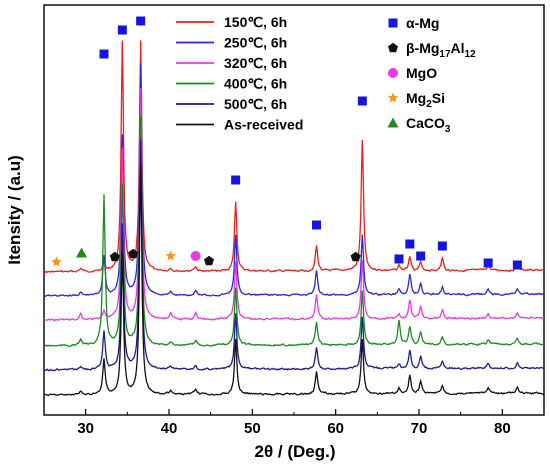 Image resolution: width=550 pixels, height=472 pixels. Describe the element at coordinates (502, 428) in the screenshot. I see `x-tick-label: 80` at that location.